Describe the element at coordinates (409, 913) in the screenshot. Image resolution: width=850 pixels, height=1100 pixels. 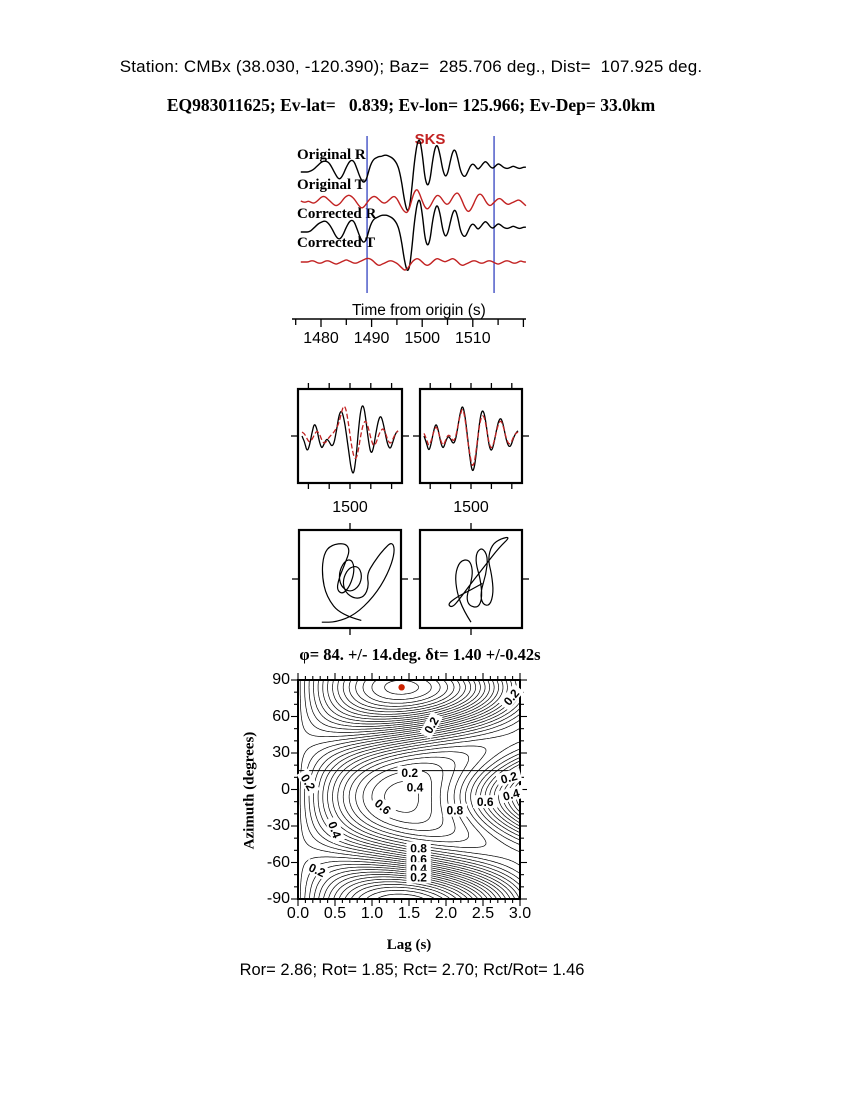
I see `contour-xtick-label: 1.5` at that location.